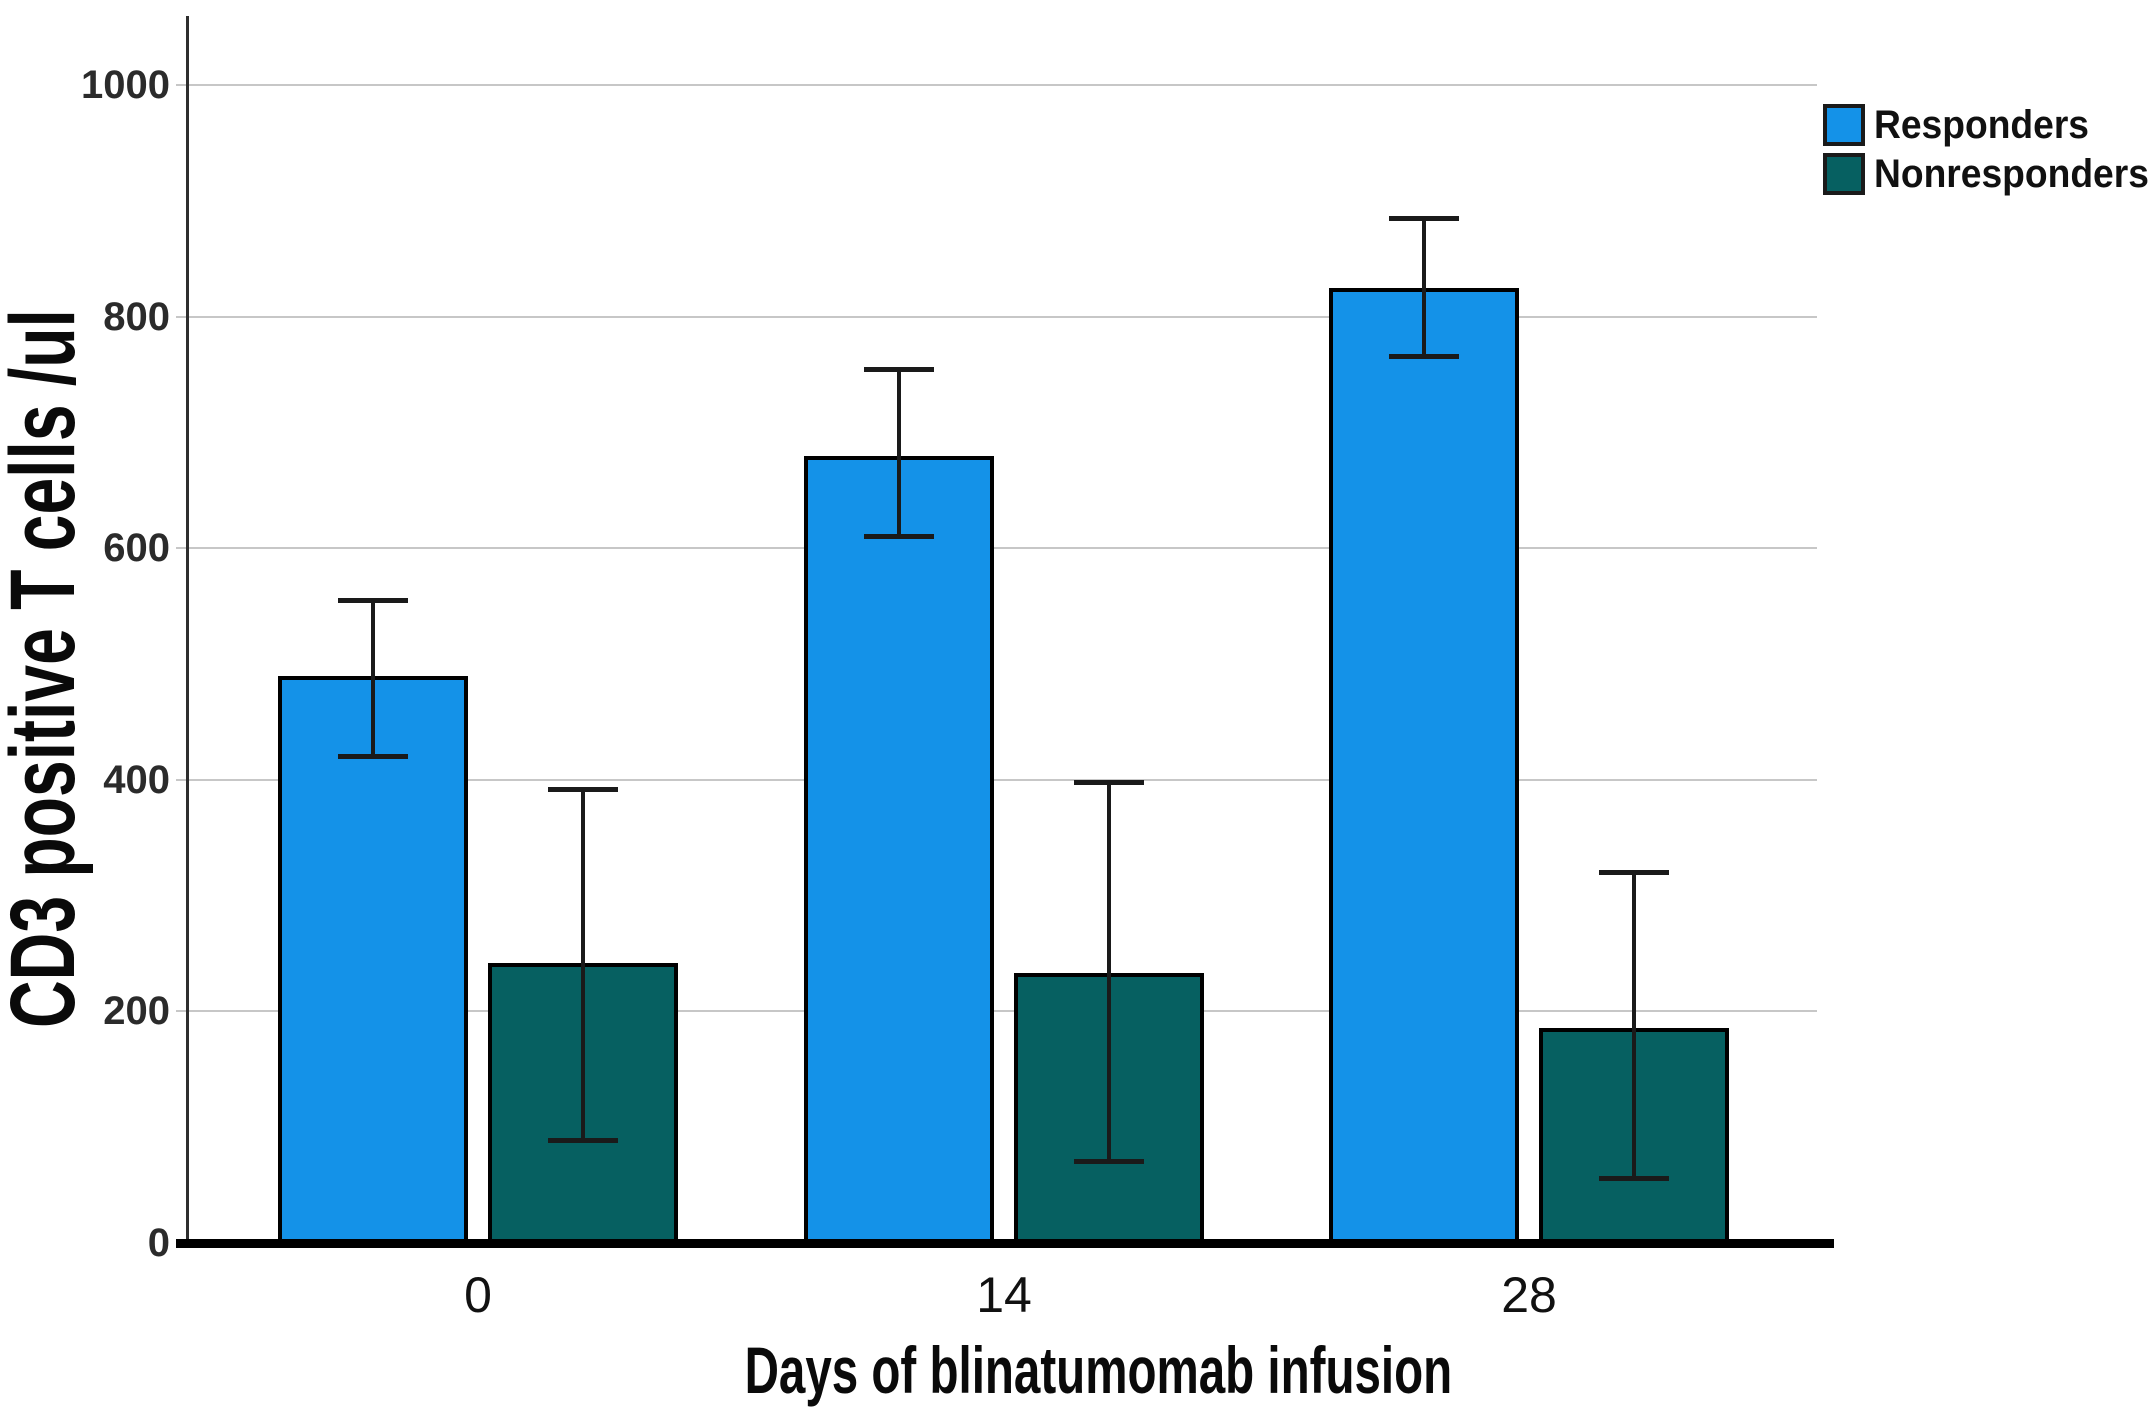  What do you see at coordinates (1098, 1370) in the screenshot?
I see `x-axis-title: Days of blinatumomab infusion` at bounding box center [1098, 1370].